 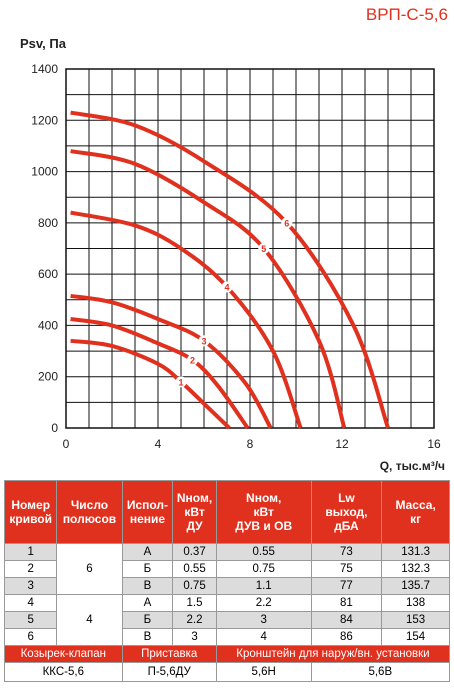 I want to click on acc-header-cell: Приставка, so click(x=169, y=654).